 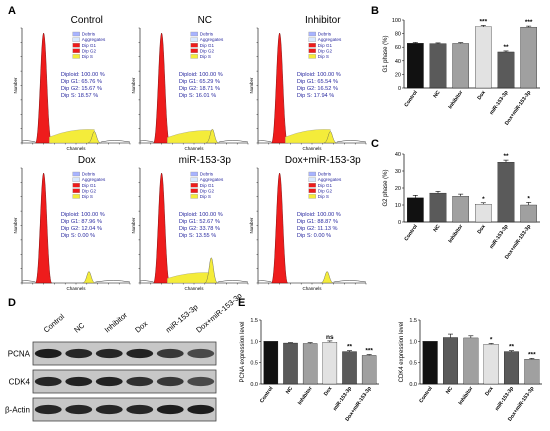 What do you see at coordinates (79, 327) in the screenshot?
I see `blot-column-label: NC` at bounding box center [79, 327].